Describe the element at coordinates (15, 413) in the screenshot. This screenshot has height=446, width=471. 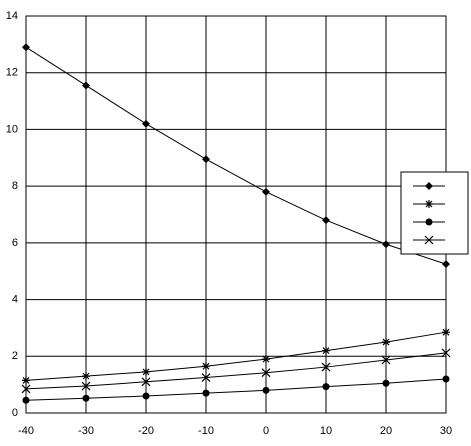
I see `y-tick-label: 0` at that location.